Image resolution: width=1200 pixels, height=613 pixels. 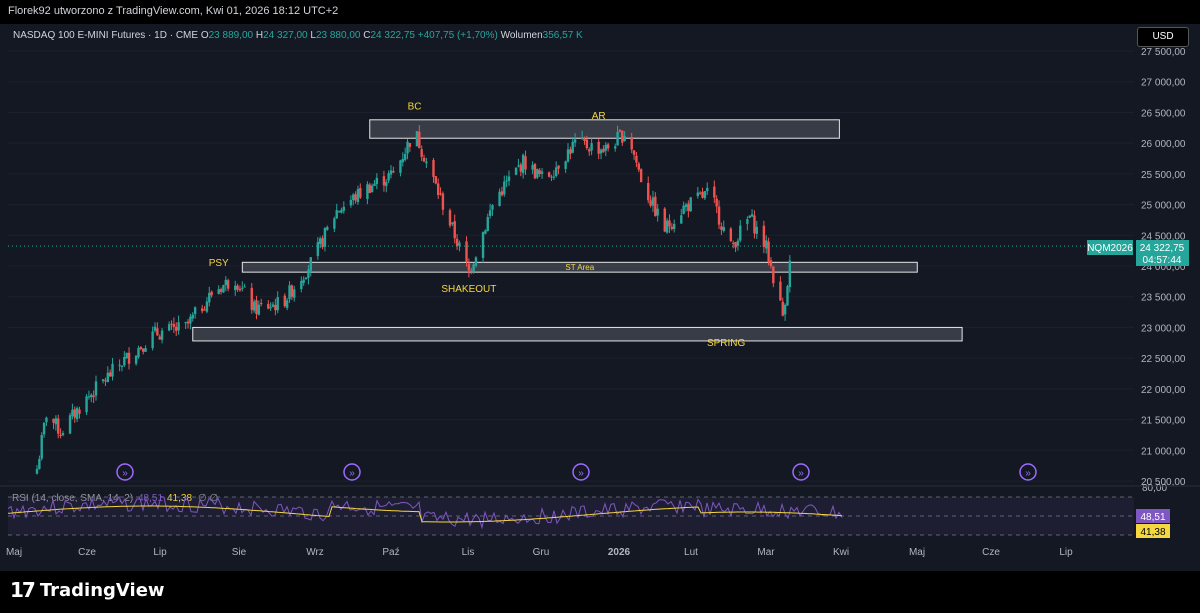 I want to click on tradingview-logo: 17 TradingView, so click(x=87, y=590).